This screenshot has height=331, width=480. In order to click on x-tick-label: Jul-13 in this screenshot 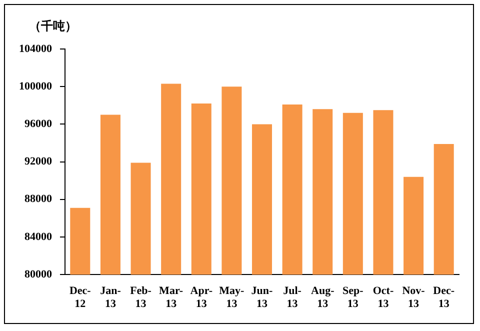, I will do `click(292, 297)`.